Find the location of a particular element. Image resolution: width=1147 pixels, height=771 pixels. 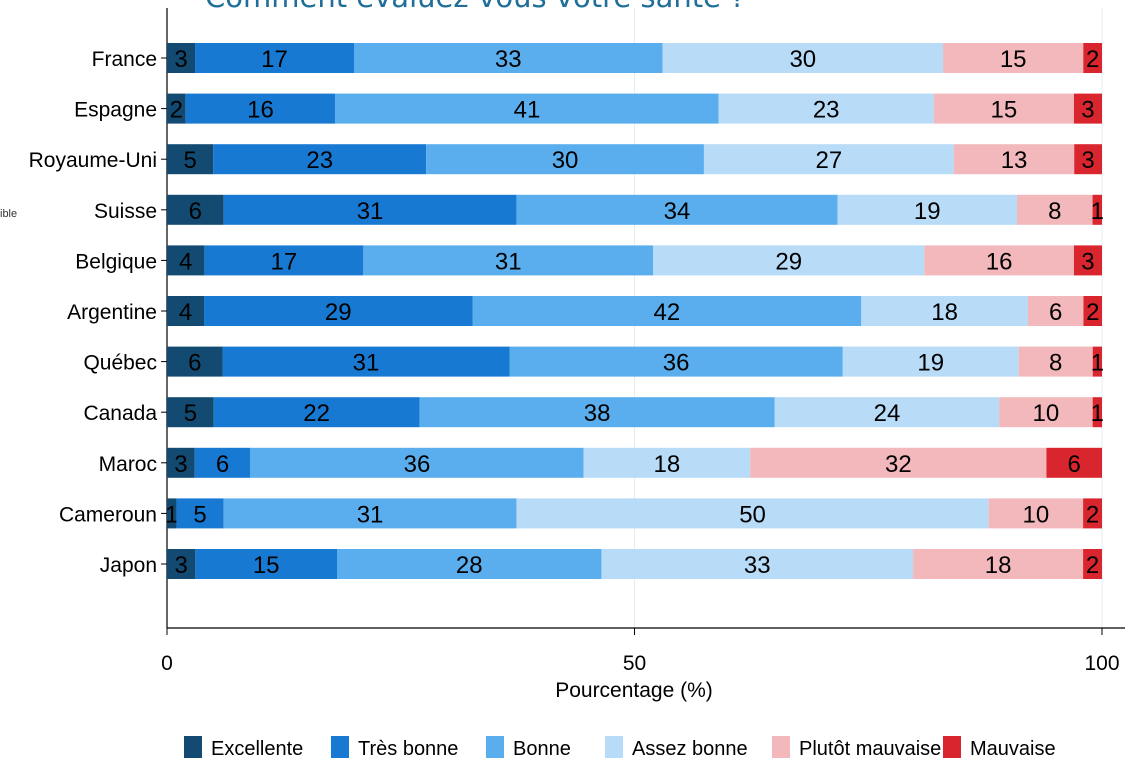

bar-value-label-4-1: 17 is located at coordinates (284, 261).